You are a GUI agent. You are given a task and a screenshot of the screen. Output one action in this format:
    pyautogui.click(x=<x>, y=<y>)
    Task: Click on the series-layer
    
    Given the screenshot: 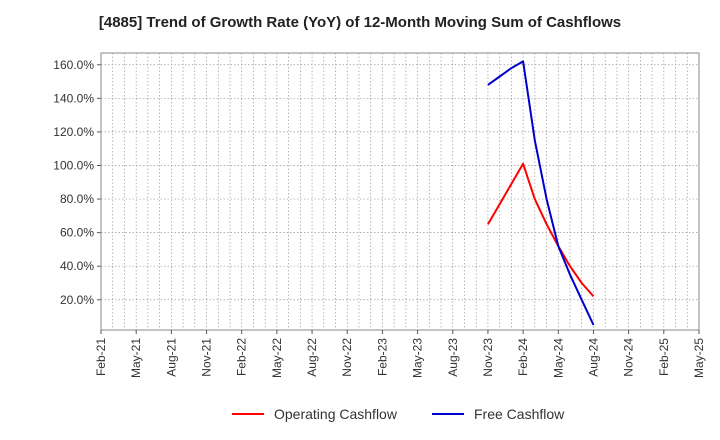 What is the action you would take?
    pyautogui.click(x=541, y=193)
    